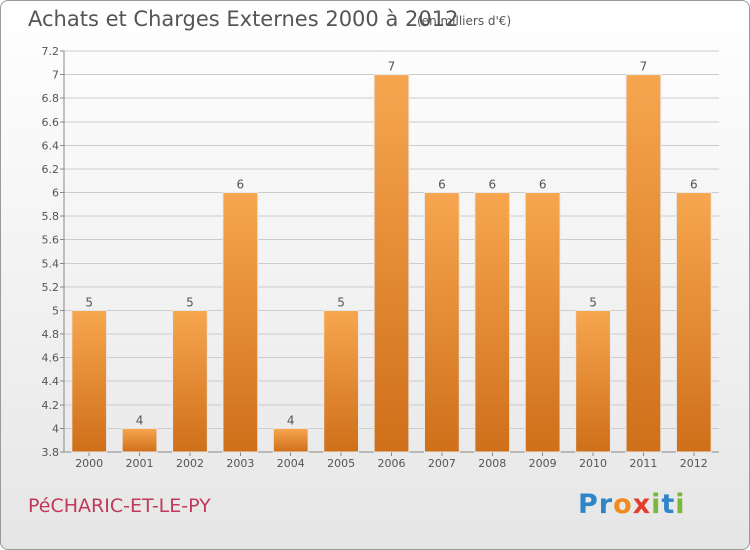  What do you see at coordinates (291, 463) in the screenshot?
I see `x-tick-label: 2004` at bounding box center [291, 463].